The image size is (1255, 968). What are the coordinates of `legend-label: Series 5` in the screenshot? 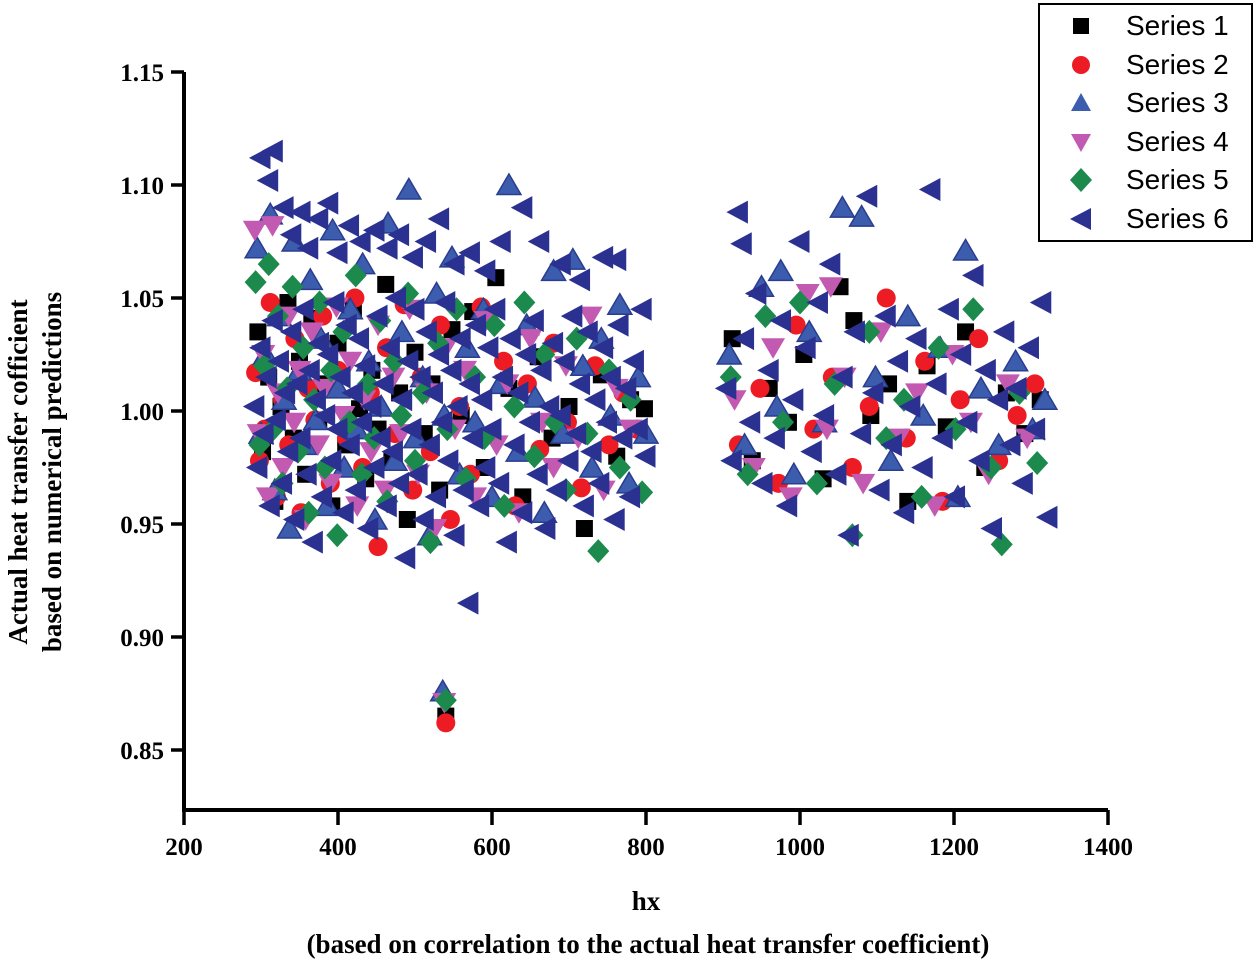 It's located at (1177, 180).